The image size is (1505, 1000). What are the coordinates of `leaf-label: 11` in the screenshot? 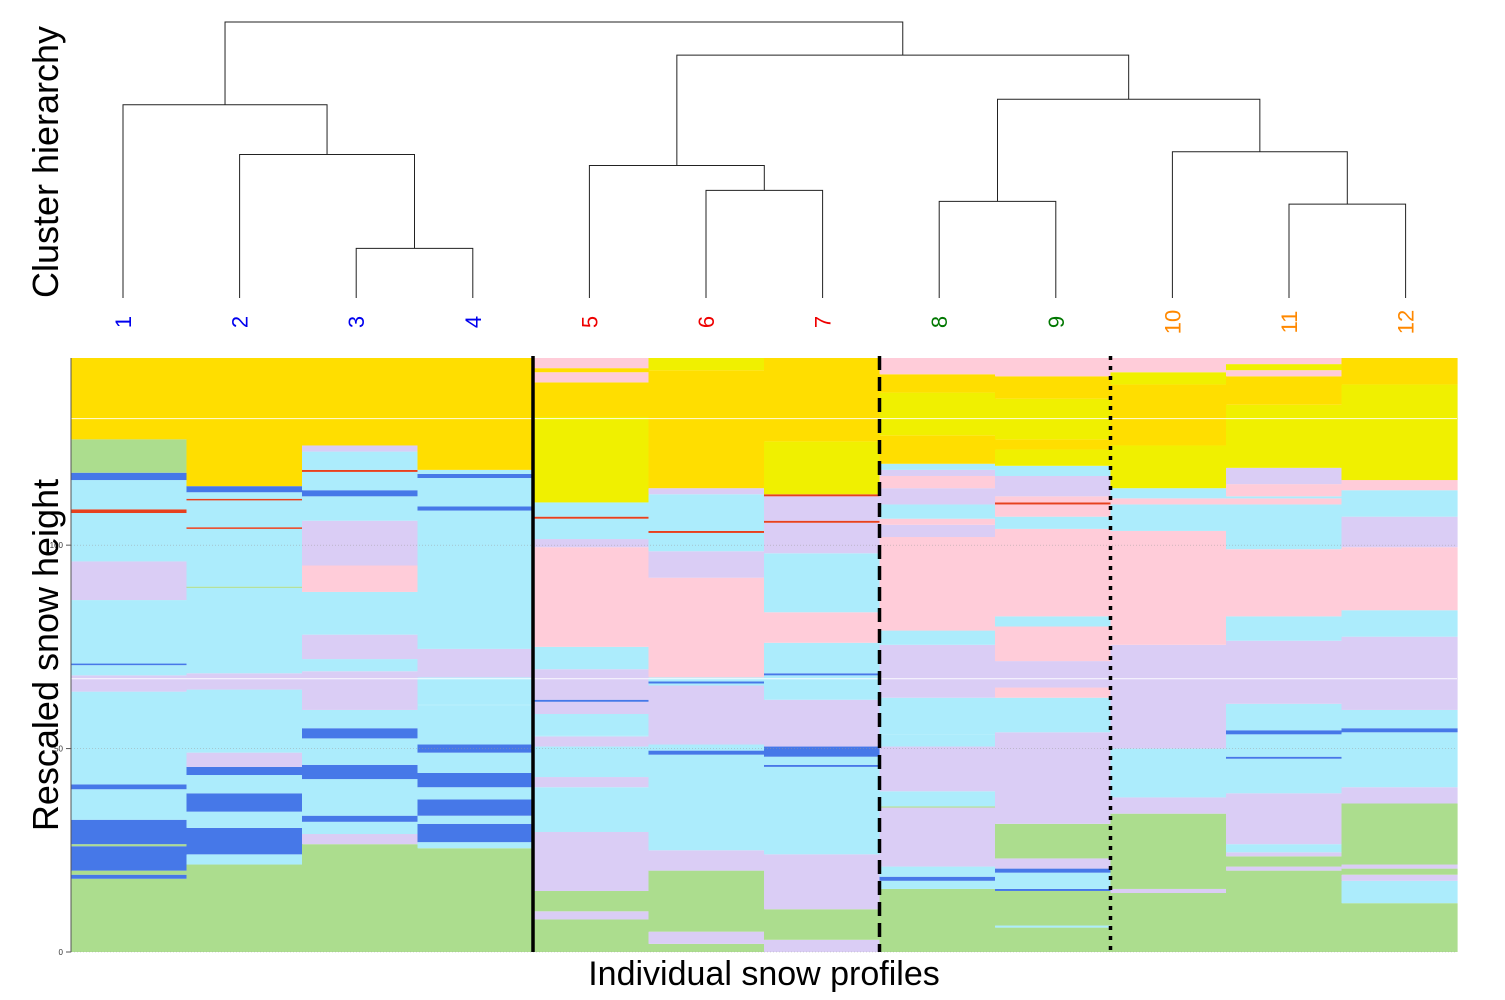 It's located at (1289, 322).